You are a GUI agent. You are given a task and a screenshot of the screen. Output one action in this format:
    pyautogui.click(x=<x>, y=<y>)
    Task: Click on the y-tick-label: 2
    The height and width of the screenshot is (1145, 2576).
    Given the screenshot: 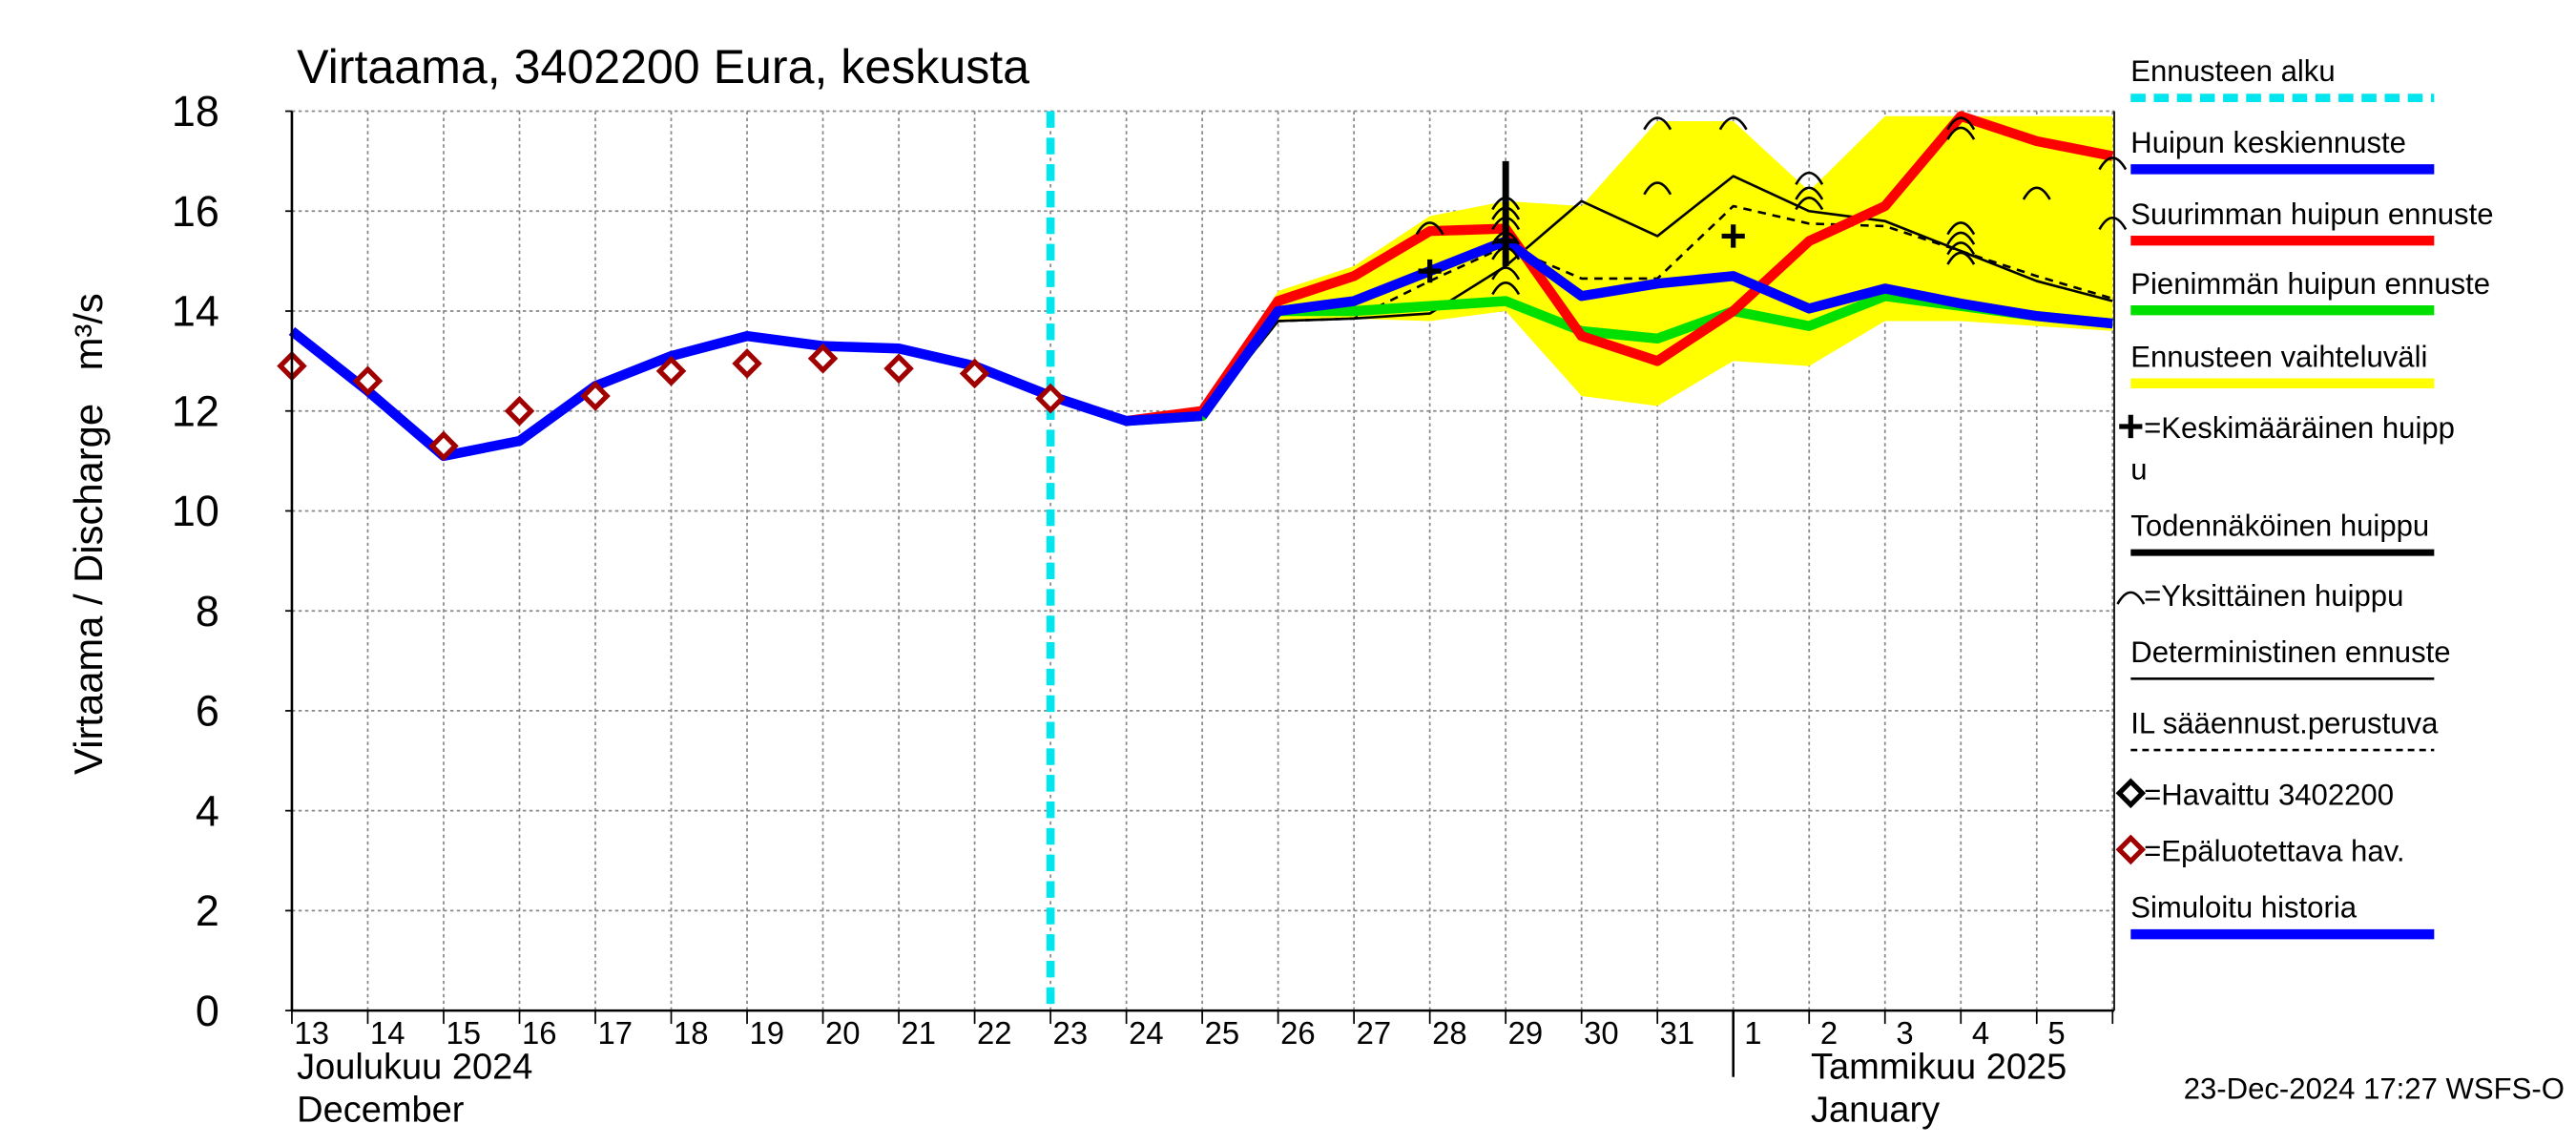 What is the action you would take?
    pyautogui.click(x=207, y=910)
    